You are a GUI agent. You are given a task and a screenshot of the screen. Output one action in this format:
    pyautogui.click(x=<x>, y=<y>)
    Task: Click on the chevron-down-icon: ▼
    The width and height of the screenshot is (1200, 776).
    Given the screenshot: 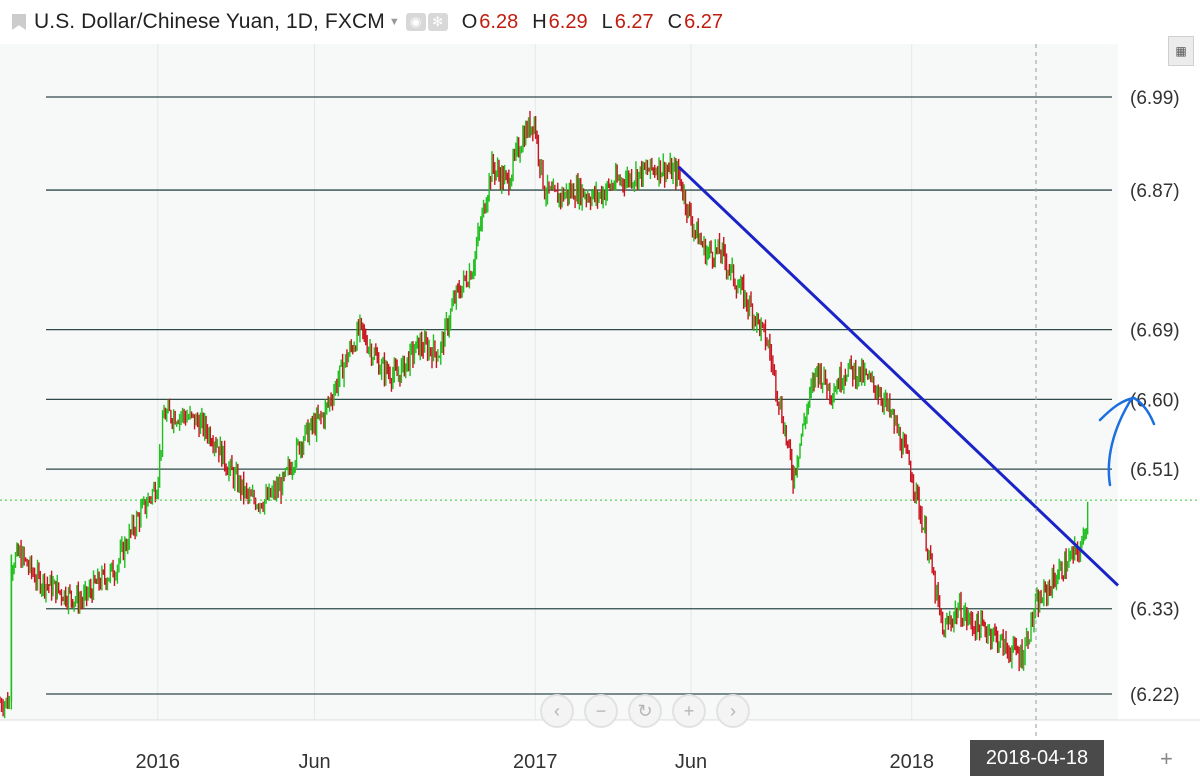 What is the action you would take?
    pyautogui.click(x=394, y=22)
    